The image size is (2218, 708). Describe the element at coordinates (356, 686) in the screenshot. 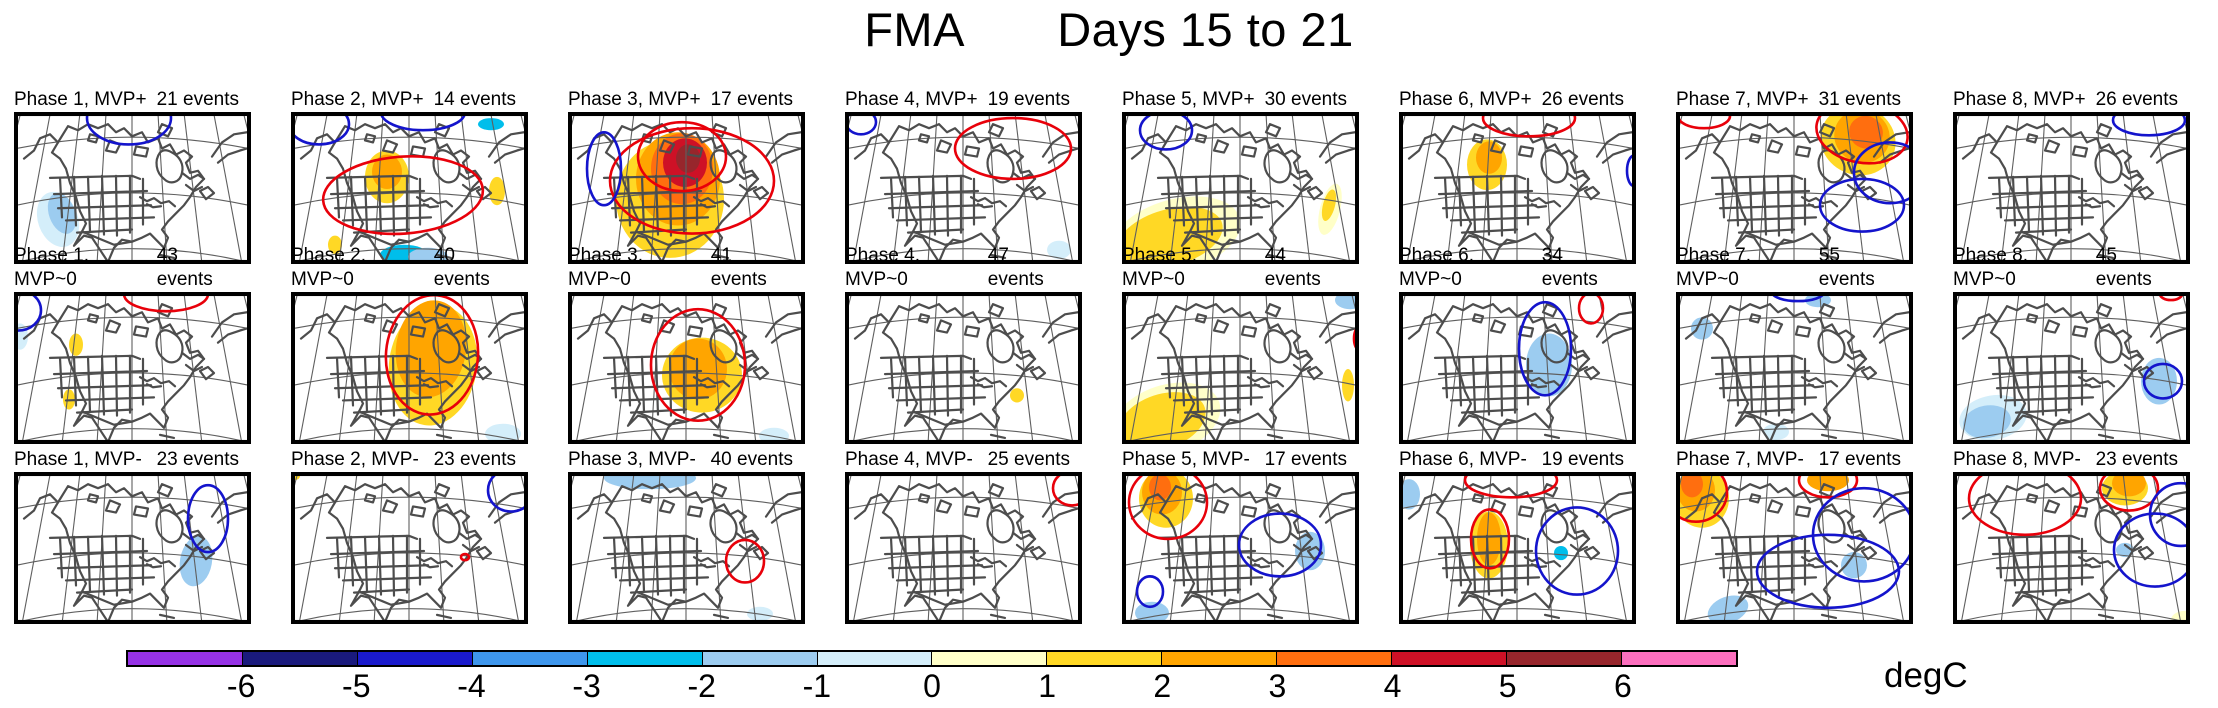

I see `colorbar-tick-label: -5` at that location.